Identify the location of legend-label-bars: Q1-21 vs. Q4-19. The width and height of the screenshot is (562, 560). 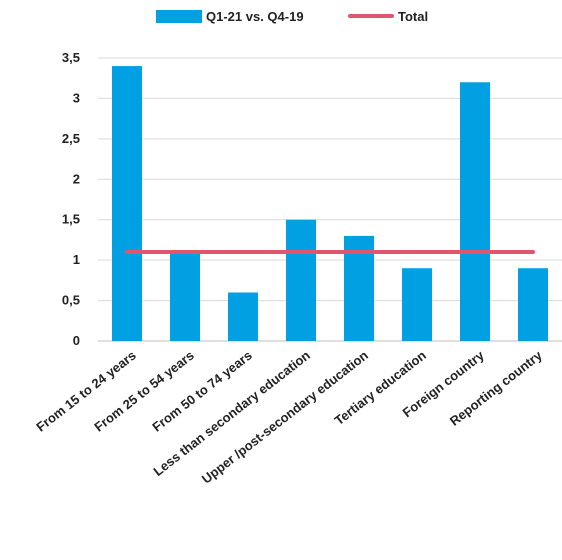
(255, 16).